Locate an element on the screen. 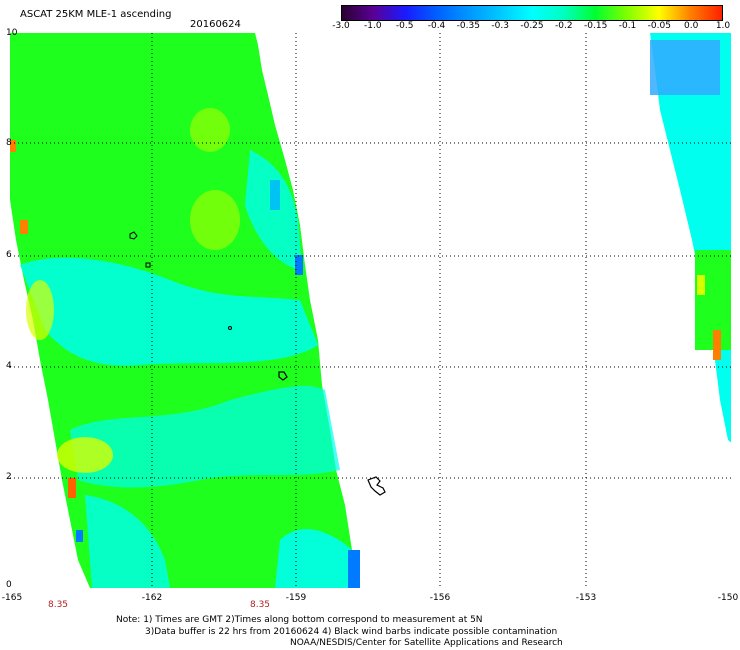  colorbar-tick-label: 1.0 is located at coordinates (723, 26).